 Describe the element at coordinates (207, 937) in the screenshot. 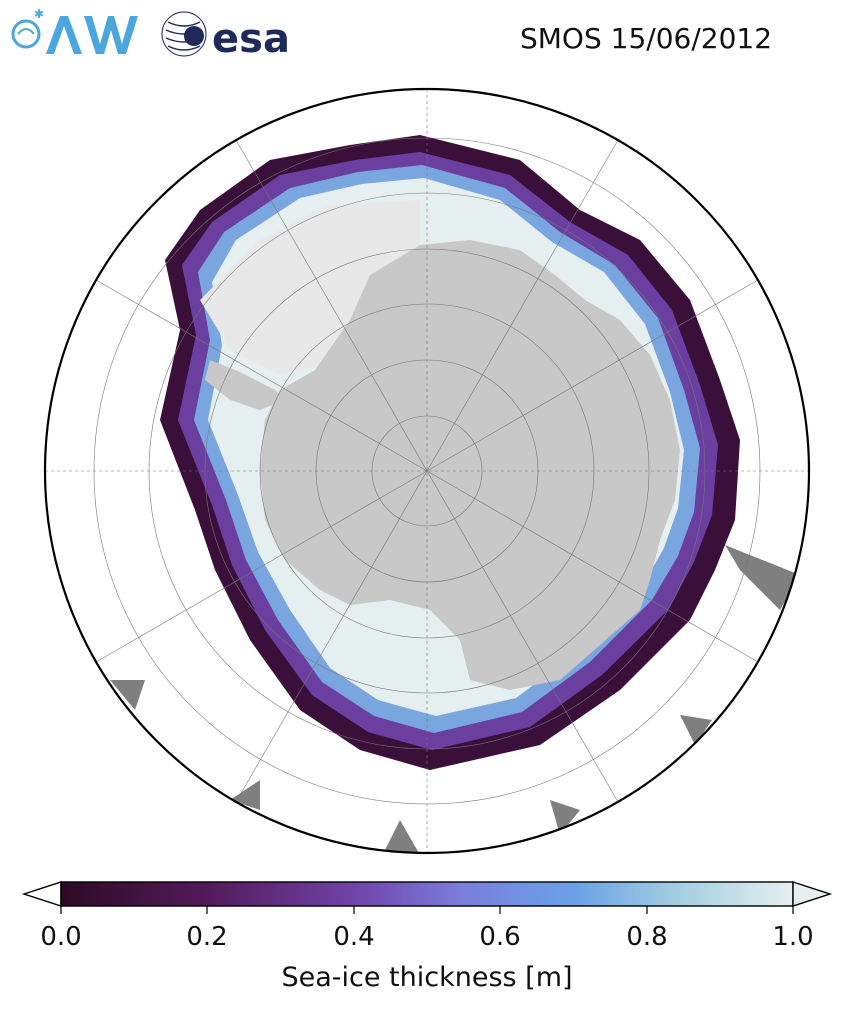

I see `colorbar-tick-label: 0.2` at that location.